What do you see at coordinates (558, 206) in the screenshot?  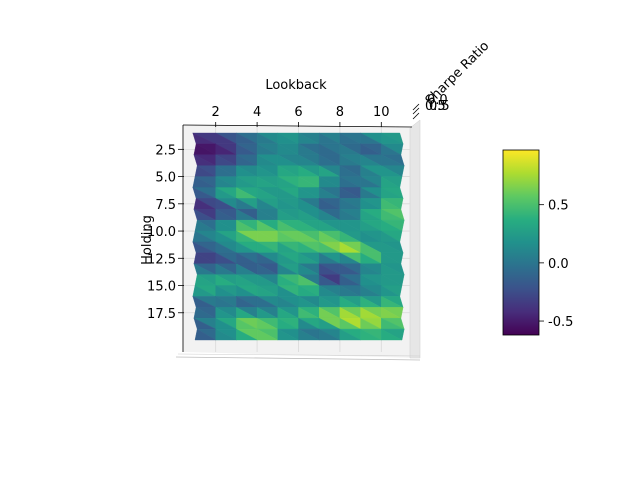 I see `colorbar-tick-label: 0.5` at bounding box center [558, 206].